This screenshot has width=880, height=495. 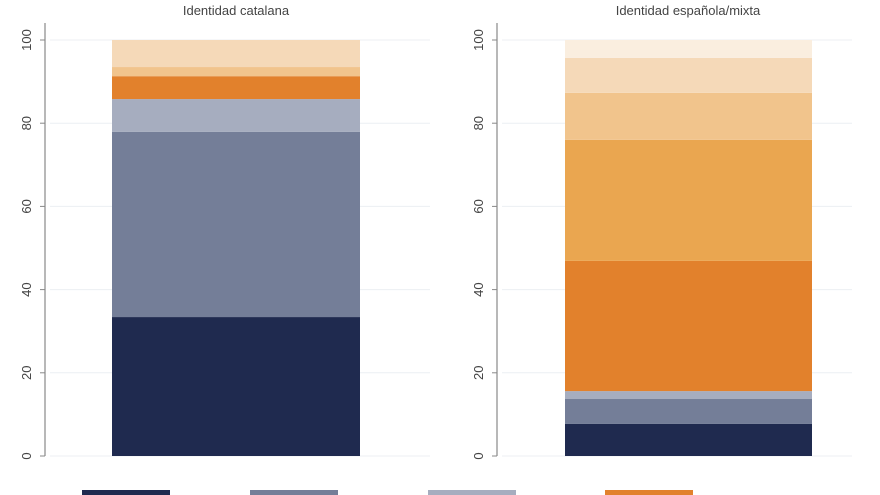 What do you see at coordinates (688, 10) in the screenshot?
I see `panel-title: Identidad española/mixta` at bounding box center [688, 10].